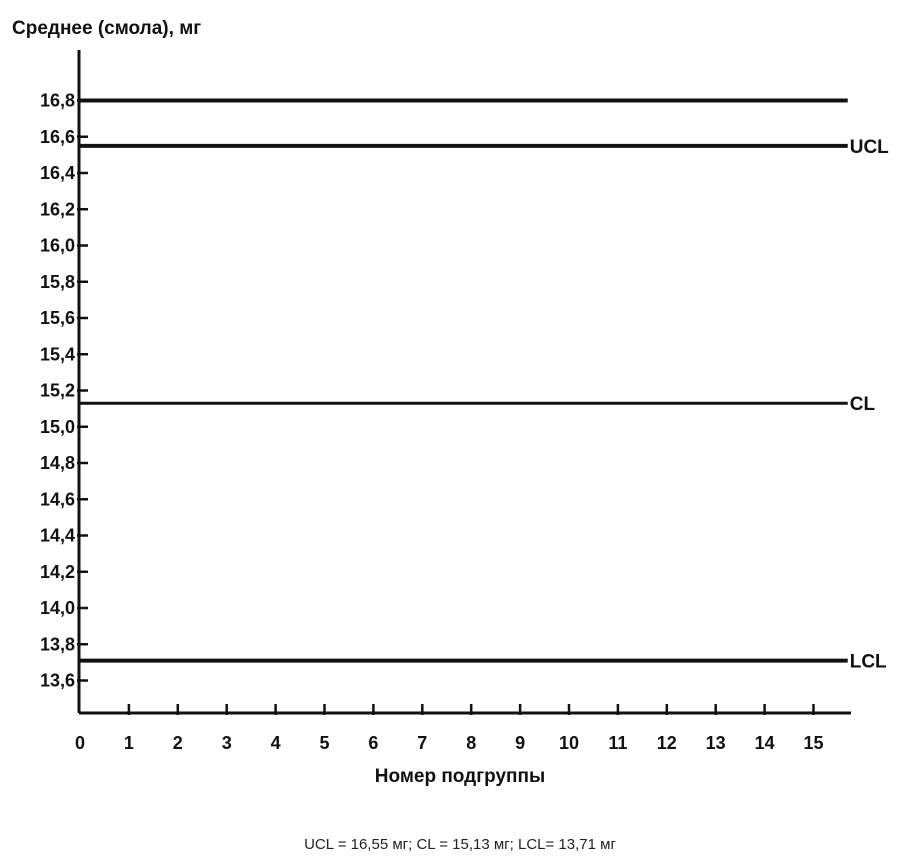  I want to click on x-tick-label: 9, so click(520, 743).